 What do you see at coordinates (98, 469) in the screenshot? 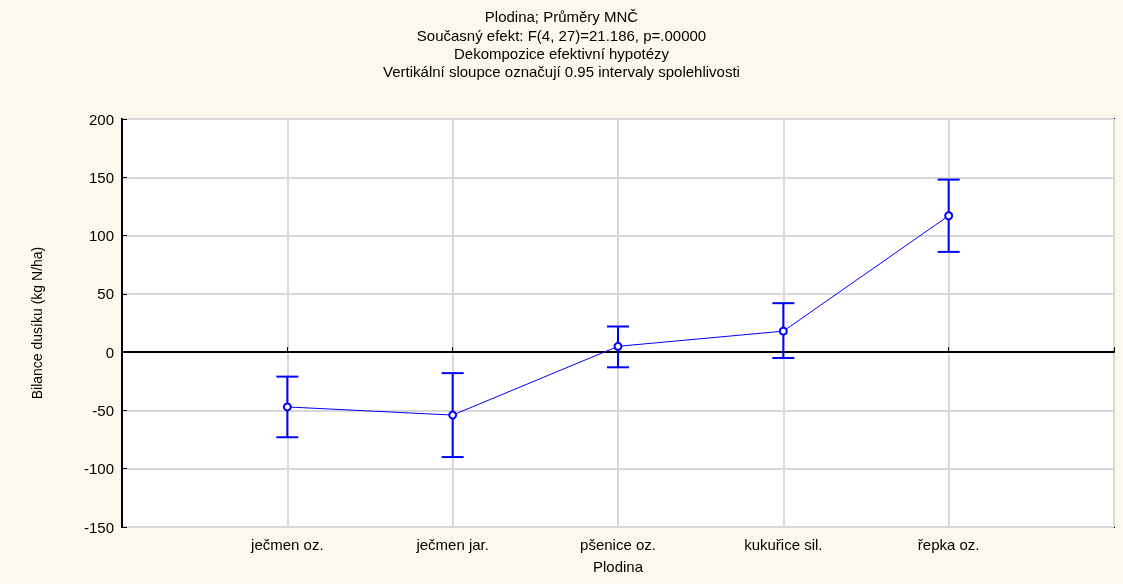
I see `y-tick-label: -100` at bounding box center [98, 469].